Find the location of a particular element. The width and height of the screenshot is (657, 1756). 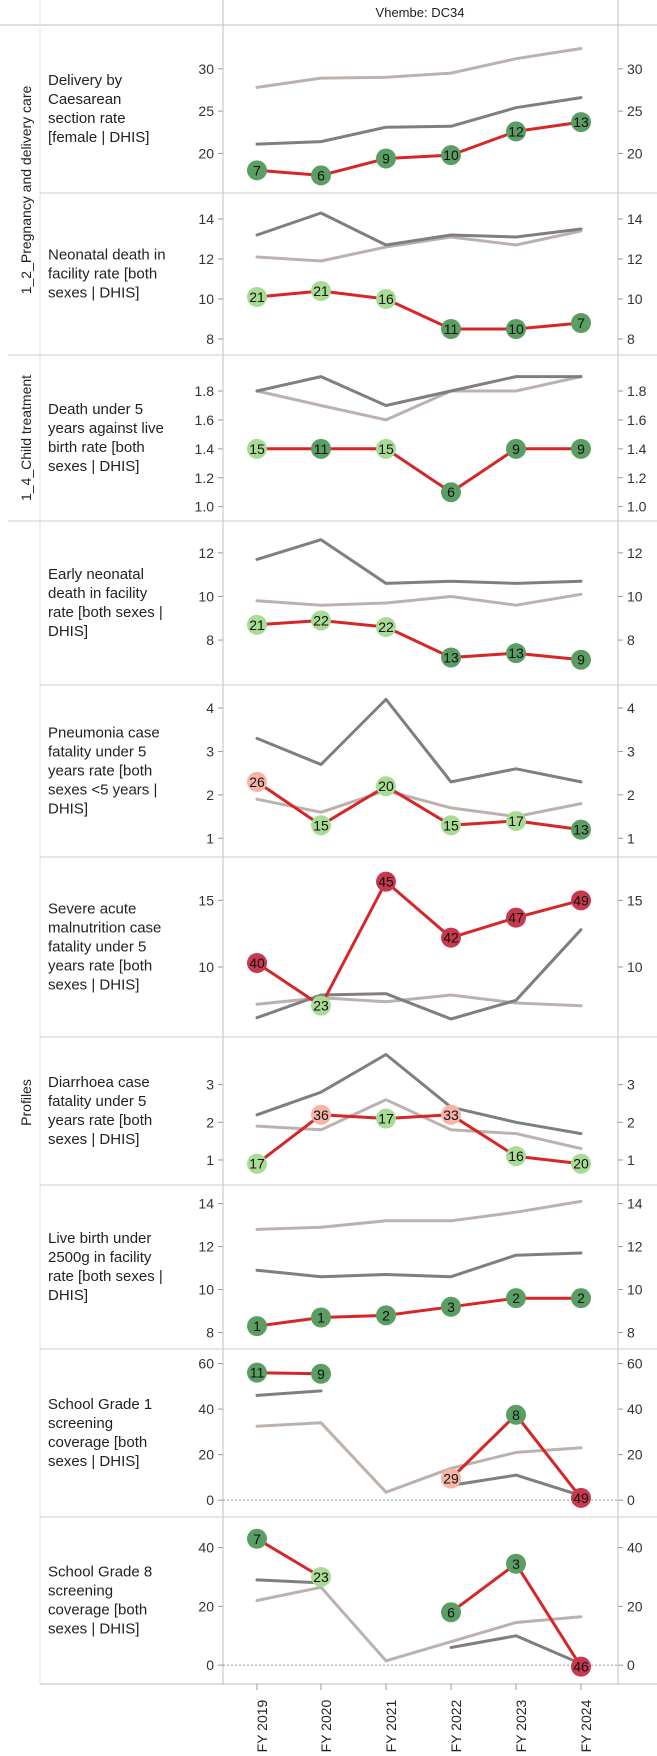

data-point-rank-label: 33 is located at coordinates (451, 1115).